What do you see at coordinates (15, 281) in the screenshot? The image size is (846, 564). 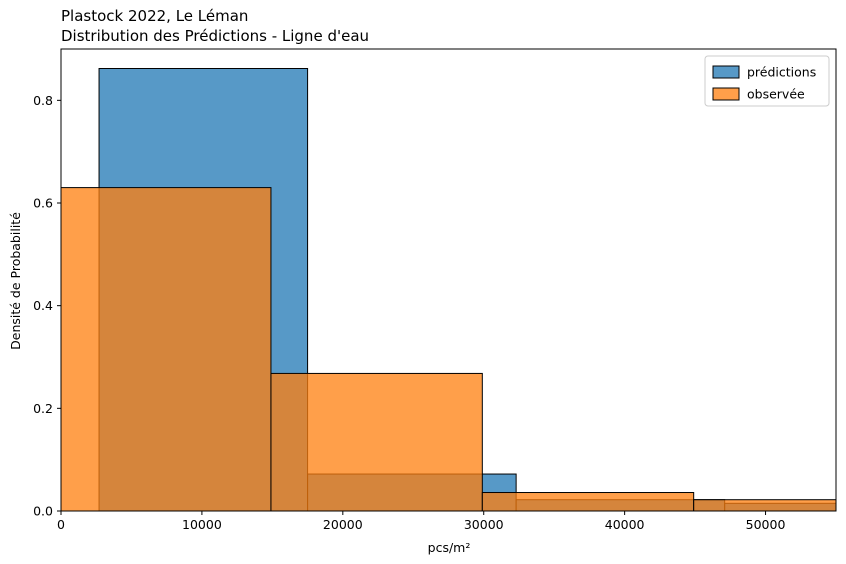 I see `y-axis-label: Densité de Probabilité` at bounding box center [15, 281].